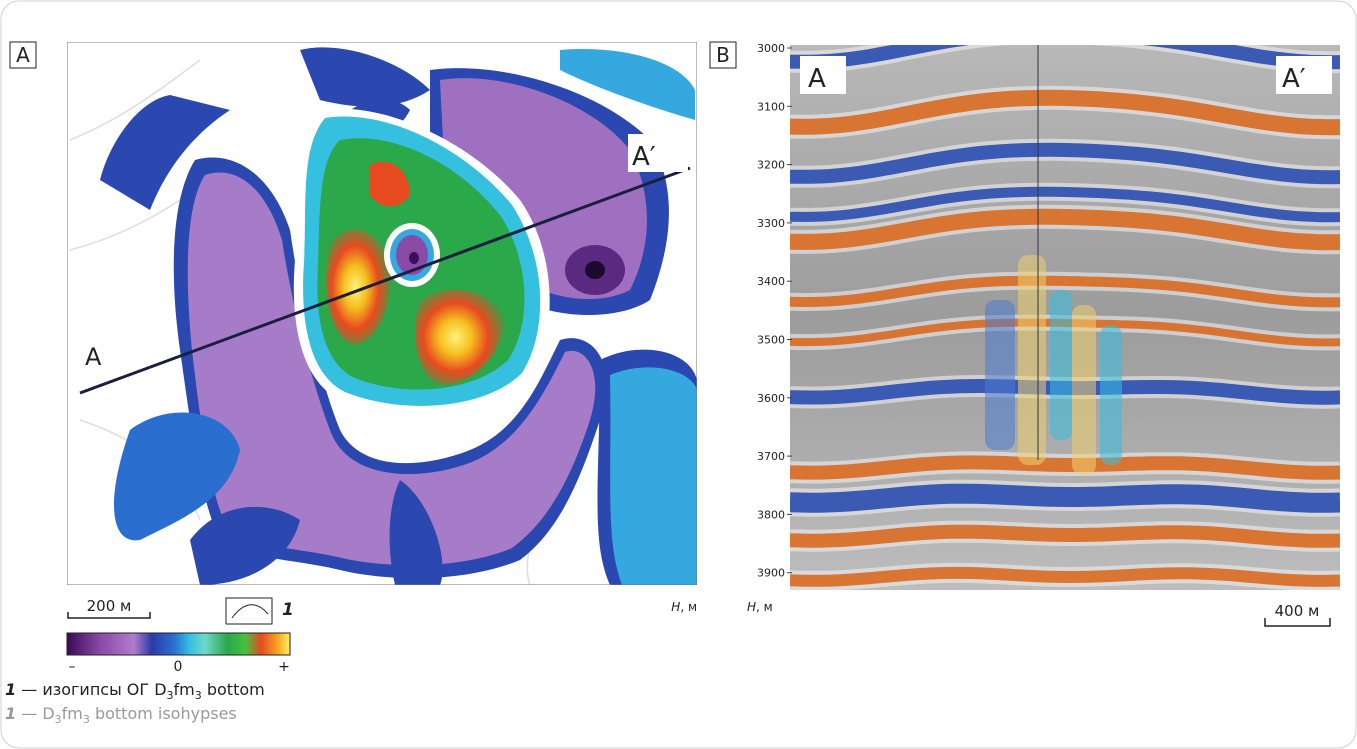  Describe the element at coordinates (771, 514) in the screenshot. I see `depth-tick-label: 3800` at that location.